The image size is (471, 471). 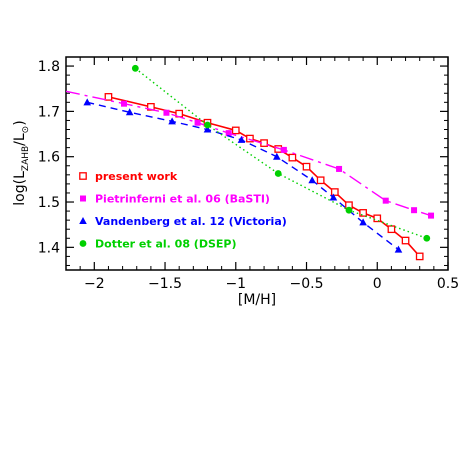 I want to click on x-tick-label: 0, so click(x=377, y=284).